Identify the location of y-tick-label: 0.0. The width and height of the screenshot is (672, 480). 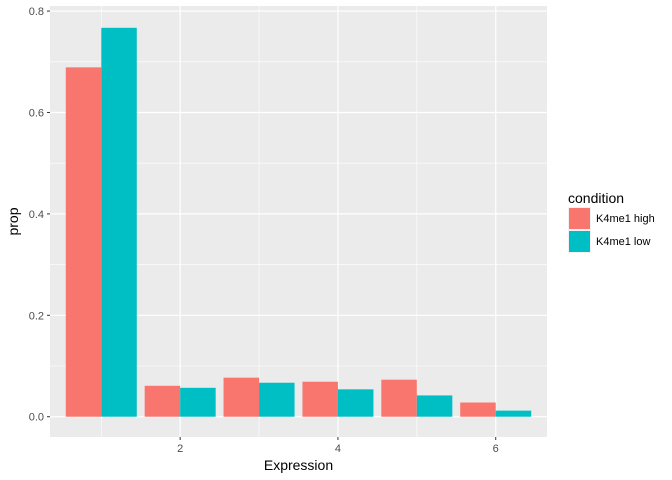
(36, 418).